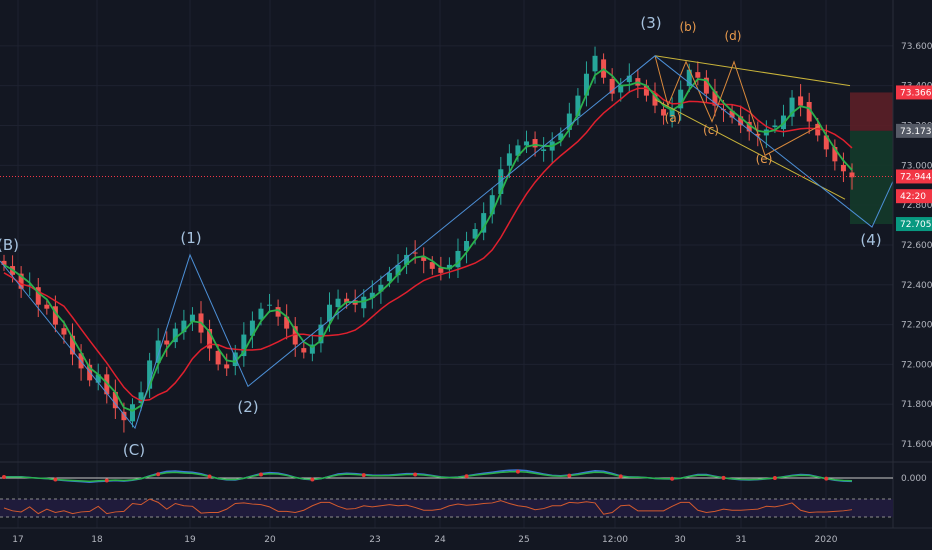 The image size is (932, 550). I want to click on trendline-upper, so click(752, 71).